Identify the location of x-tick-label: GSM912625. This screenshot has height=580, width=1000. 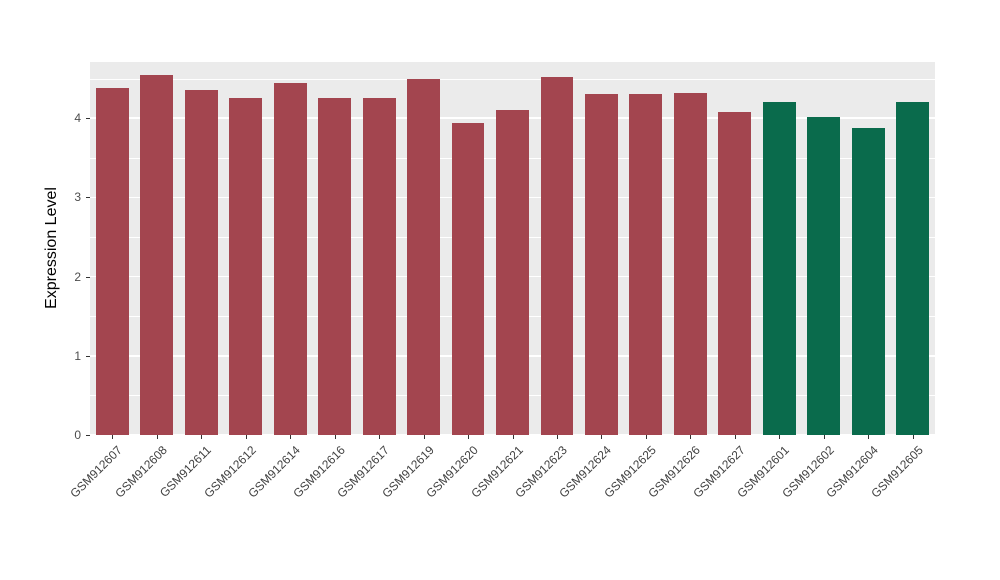
(630, 472).